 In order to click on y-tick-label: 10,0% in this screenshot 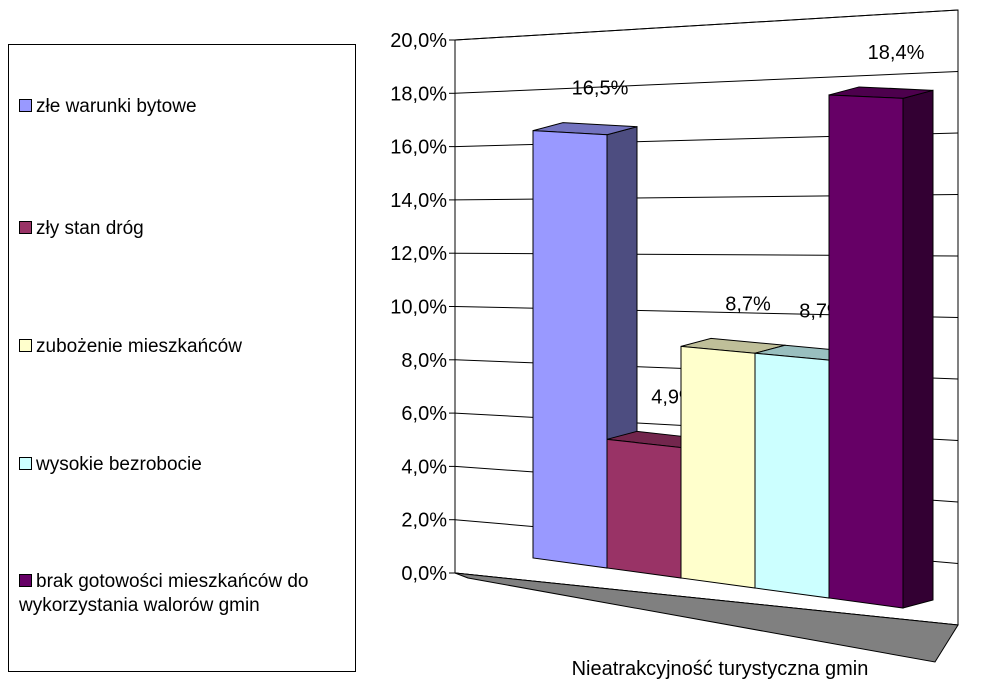, I will do `click(418, 308)`.